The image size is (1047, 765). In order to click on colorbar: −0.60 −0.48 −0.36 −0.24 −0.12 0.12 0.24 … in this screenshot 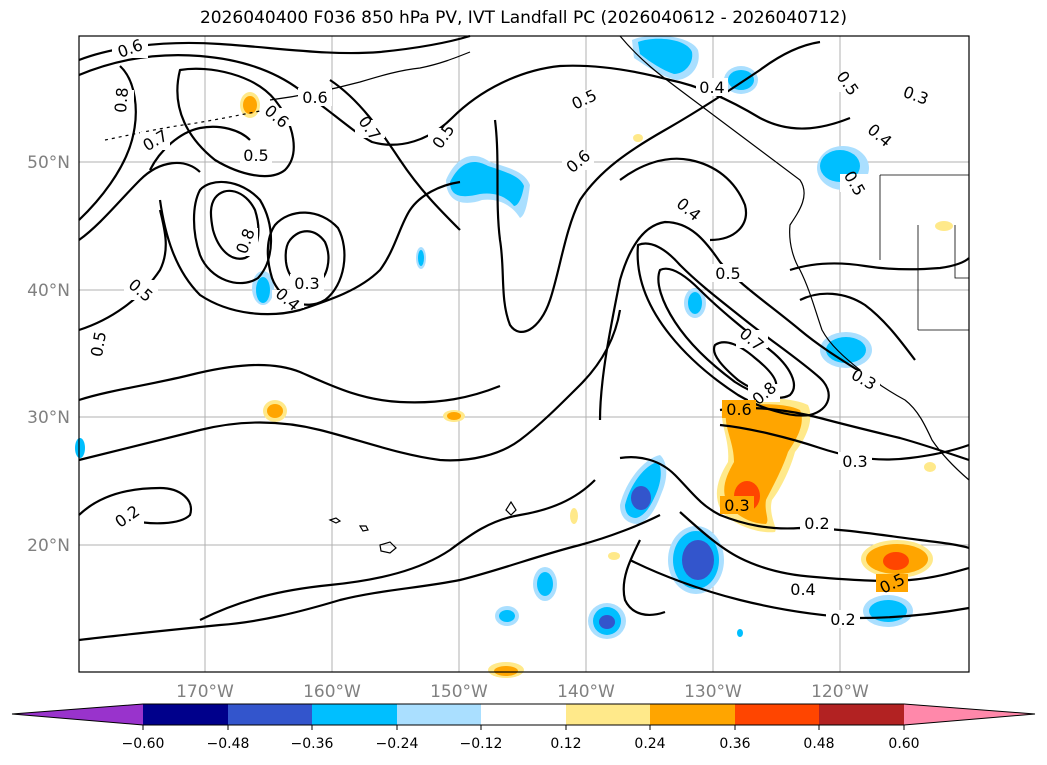, I will do `click(523, 727)`.